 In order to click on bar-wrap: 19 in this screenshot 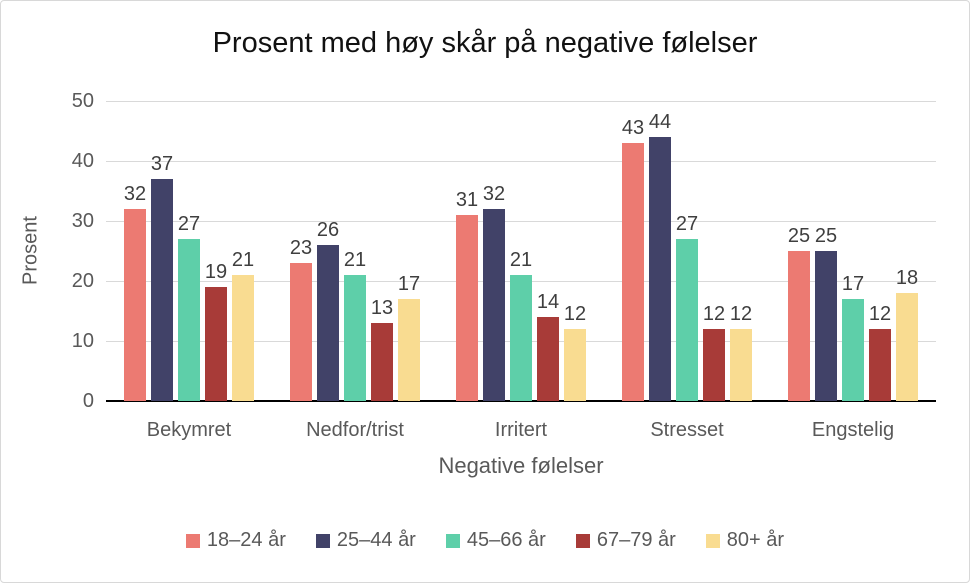, I will do `click(216, 331)`.